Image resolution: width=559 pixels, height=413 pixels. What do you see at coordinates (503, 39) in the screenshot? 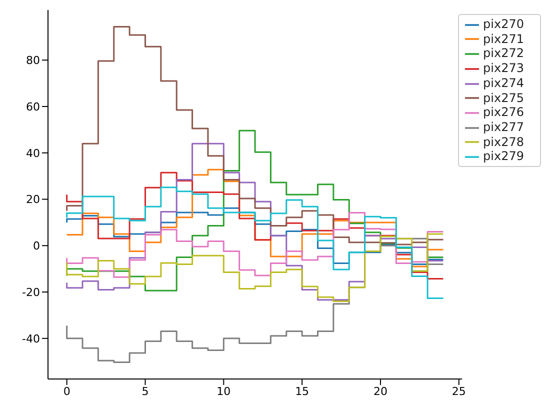
I see `legend-label: pix271` at bounding box center [503, 39].